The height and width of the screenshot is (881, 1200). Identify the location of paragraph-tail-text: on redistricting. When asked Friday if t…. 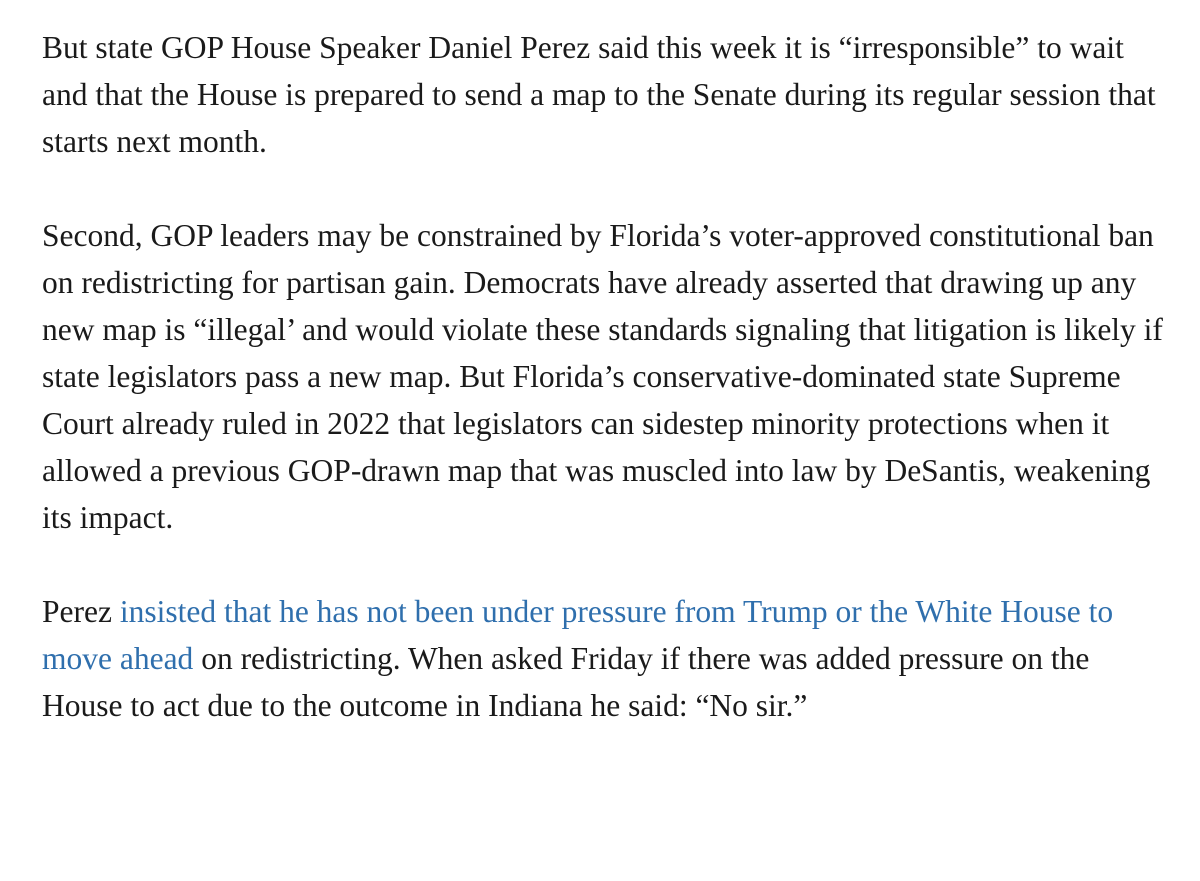
(566, 682).